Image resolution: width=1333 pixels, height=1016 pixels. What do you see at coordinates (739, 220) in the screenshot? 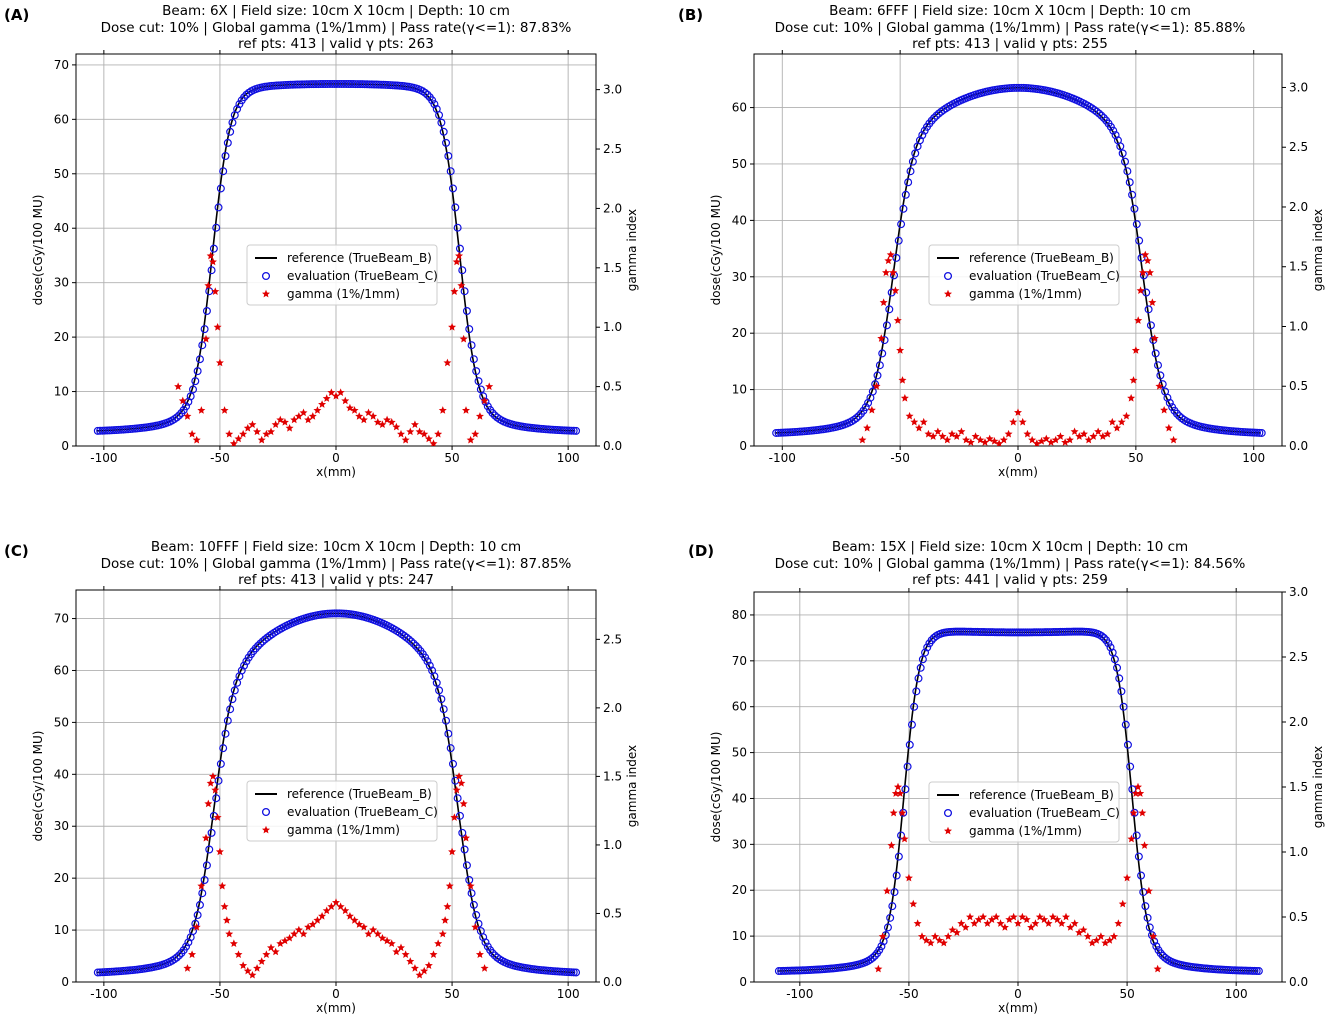
I see `y-tick-label: 40` at bounding box center [739, 220].